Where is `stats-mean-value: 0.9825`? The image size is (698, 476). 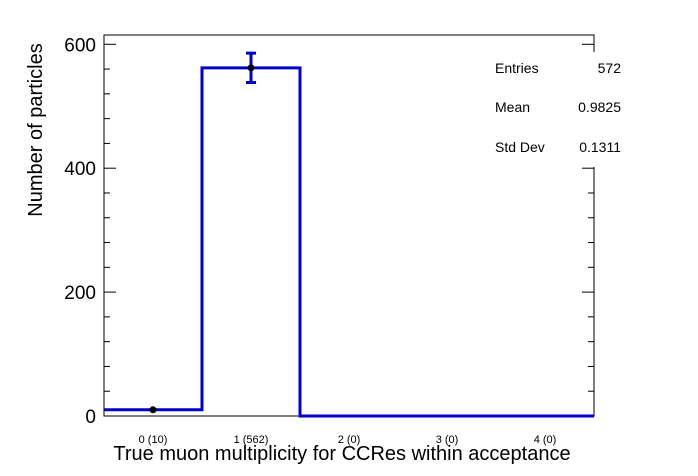
stats-mean-value: 0.9825 is located at coordinates (599, 107).